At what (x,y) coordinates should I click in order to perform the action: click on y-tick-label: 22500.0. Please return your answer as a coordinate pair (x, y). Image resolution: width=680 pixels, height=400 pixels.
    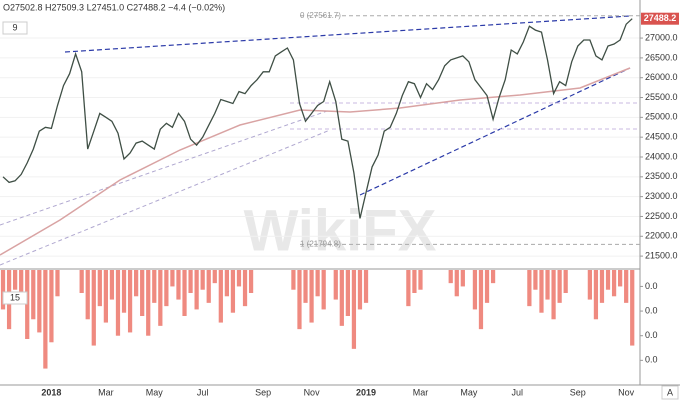
    Looking at the image, I should click on (661, 216).